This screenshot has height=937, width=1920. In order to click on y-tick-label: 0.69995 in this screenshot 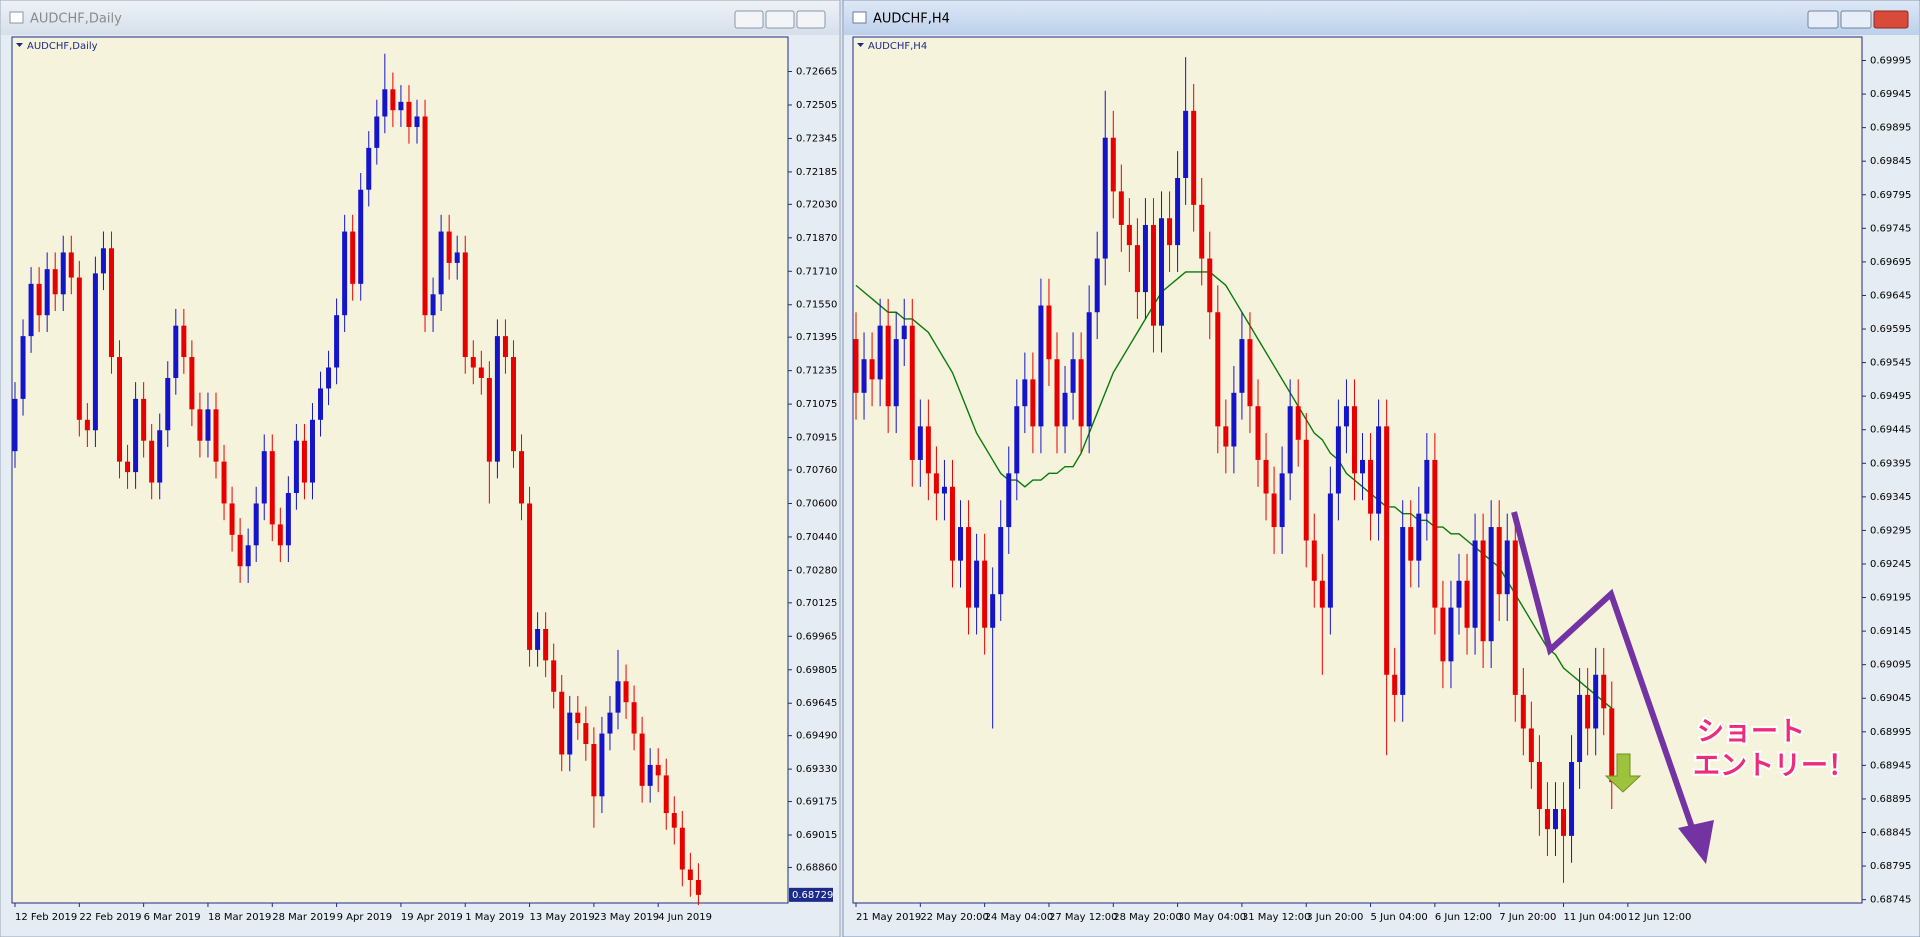, I will do `click(1890, 60)`.